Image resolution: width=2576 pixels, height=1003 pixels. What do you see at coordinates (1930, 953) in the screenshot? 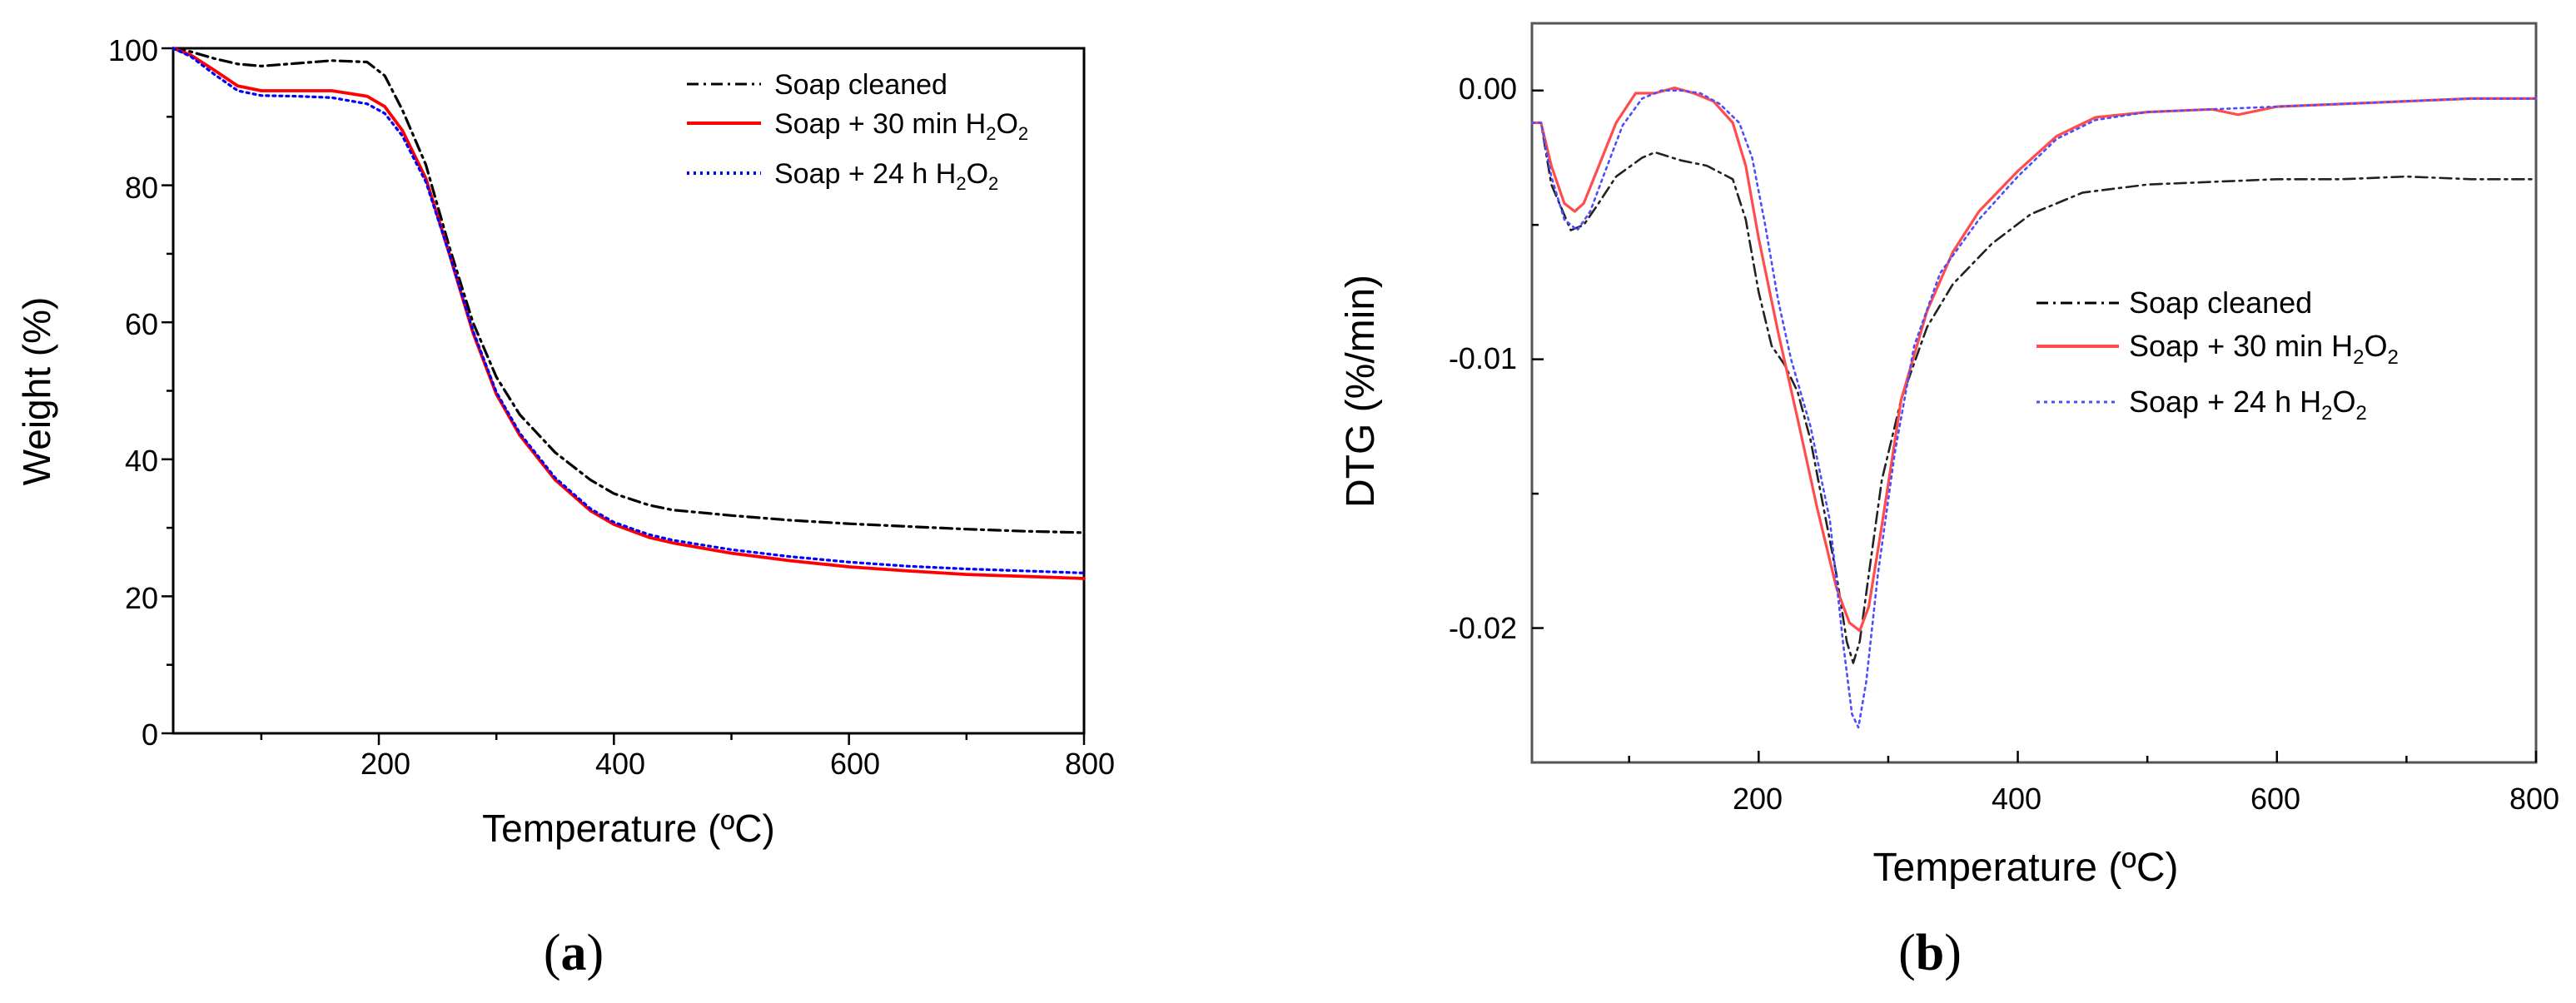
I see `panel-b-caption: (b)` at bounding box center [1930, 953].